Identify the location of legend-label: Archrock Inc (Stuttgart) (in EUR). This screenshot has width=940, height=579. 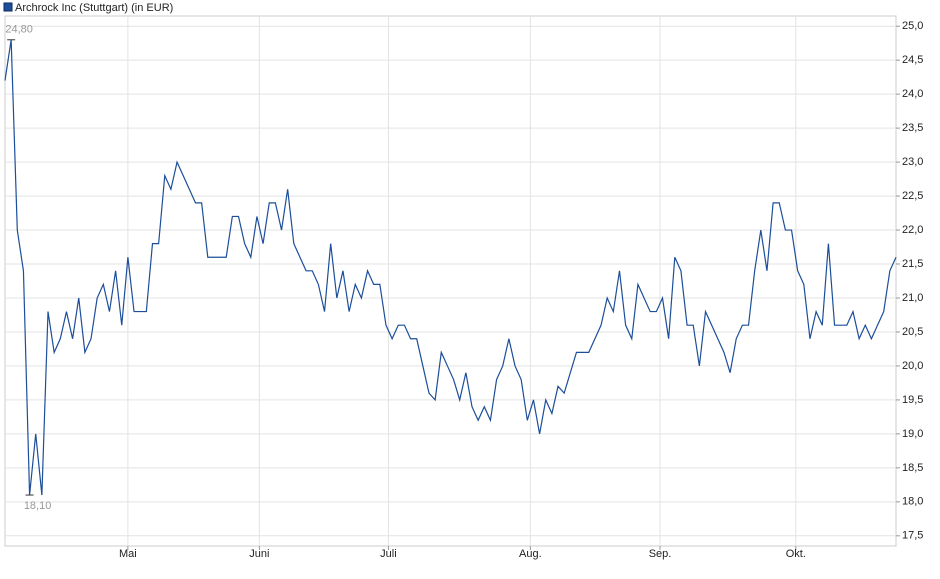
(94, 8).